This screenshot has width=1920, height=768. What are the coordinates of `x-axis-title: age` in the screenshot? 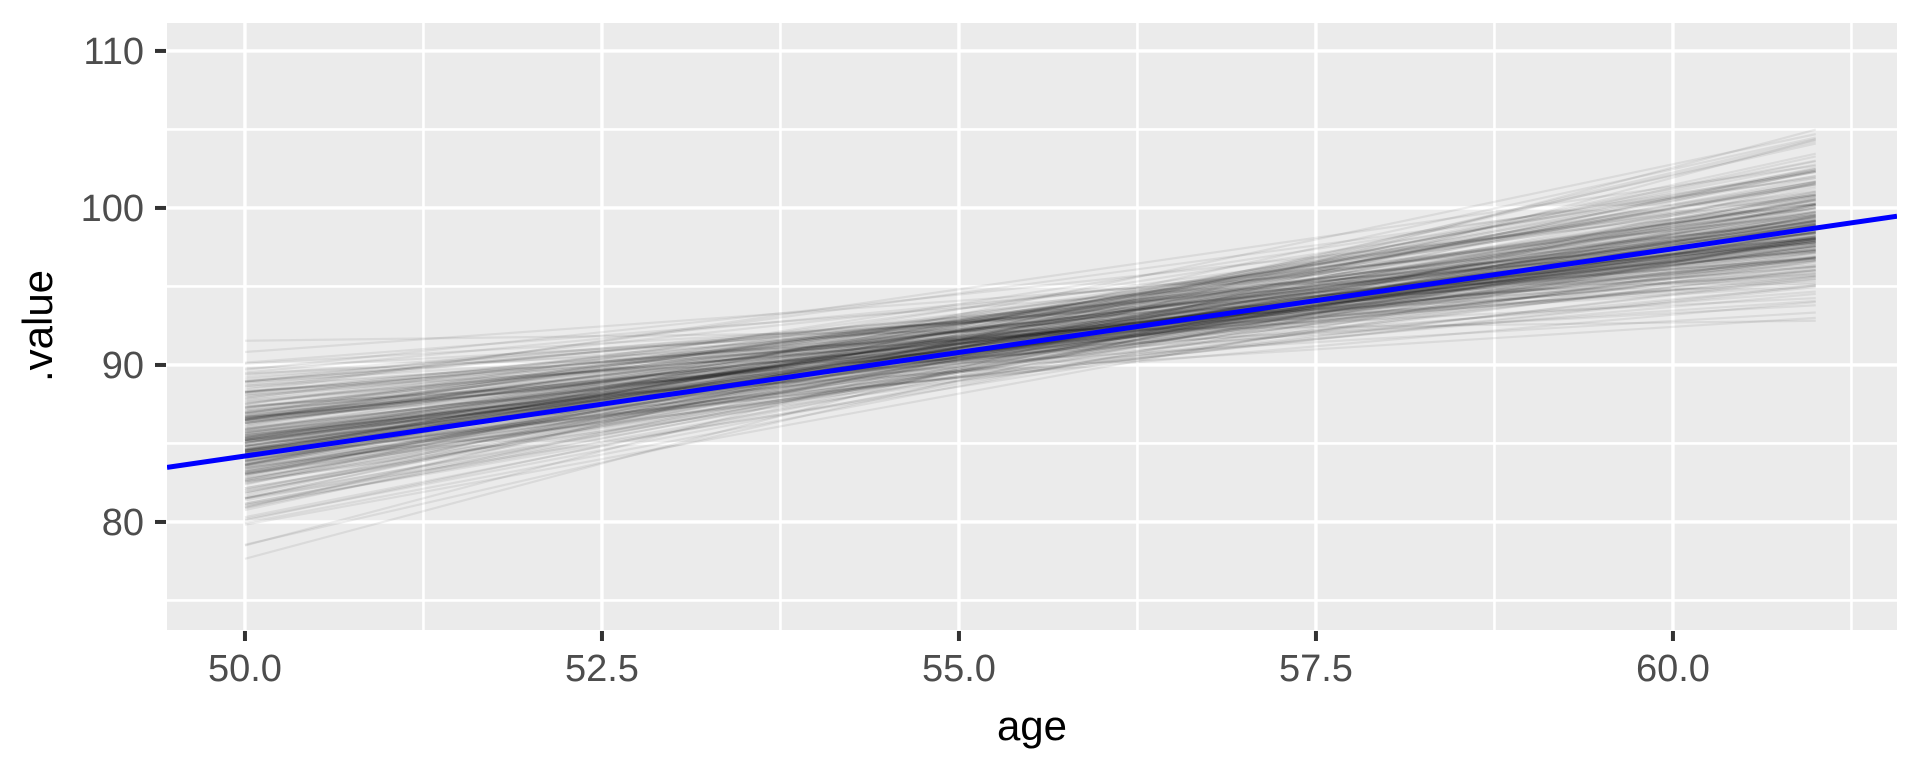 It's located at (1032, 725).